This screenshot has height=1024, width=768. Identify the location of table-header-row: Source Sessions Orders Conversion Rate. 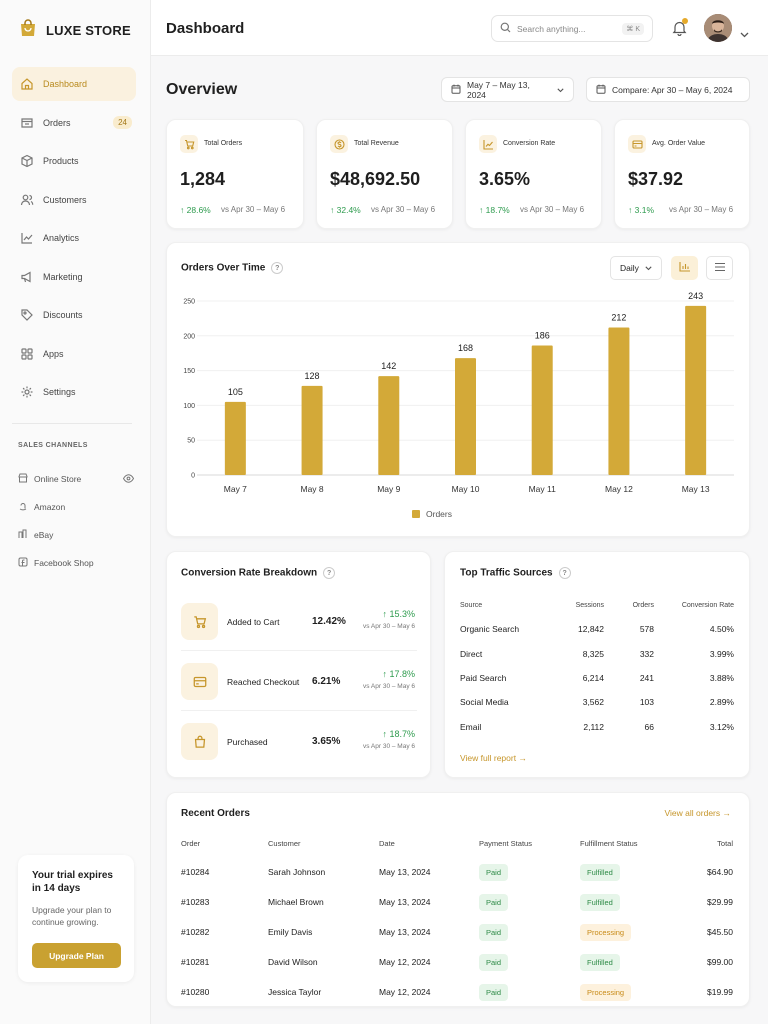
(597, 605).